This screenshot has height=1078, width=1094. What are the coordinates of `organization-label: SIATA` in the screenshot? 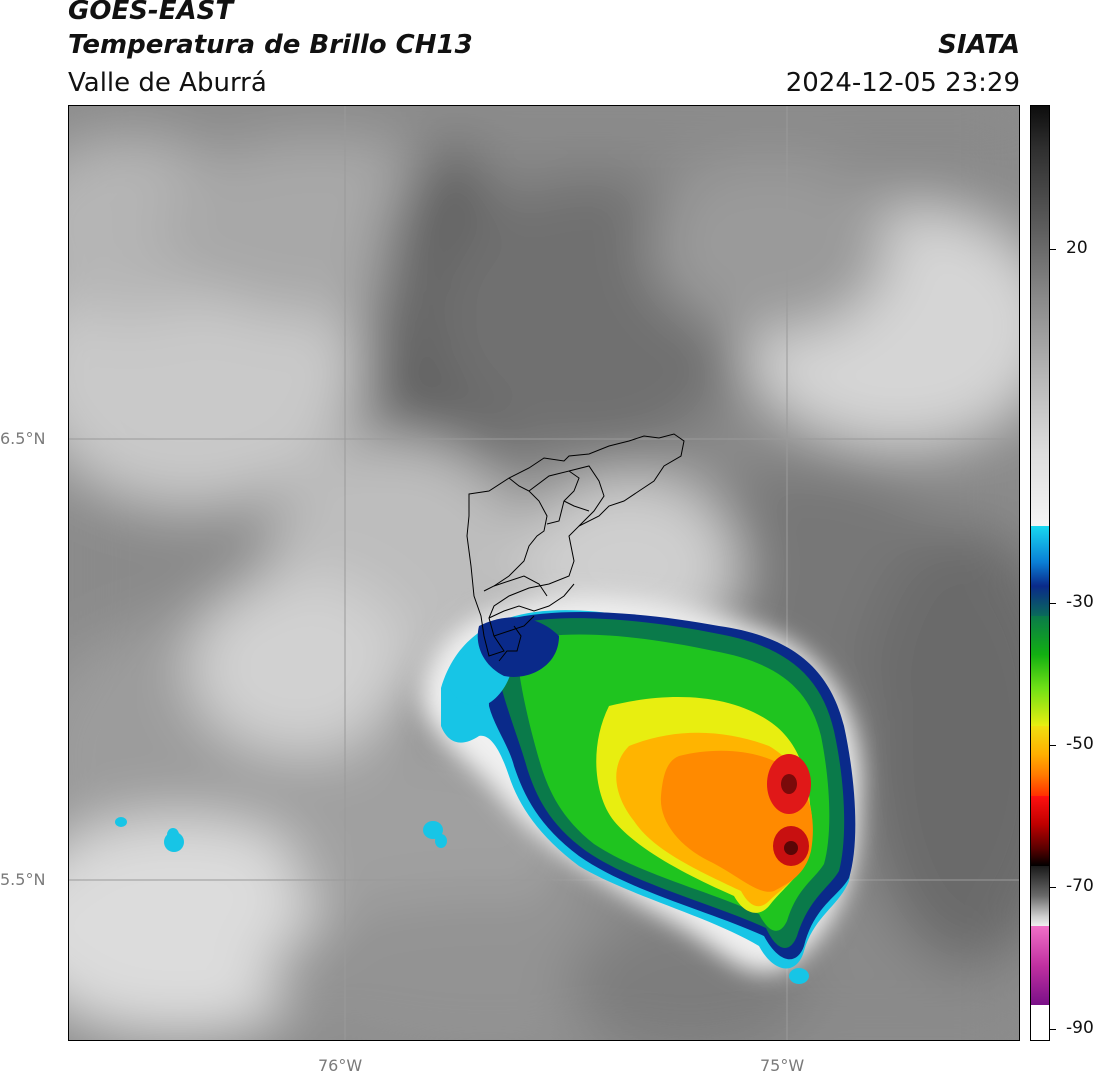 It's located at (979, 45).